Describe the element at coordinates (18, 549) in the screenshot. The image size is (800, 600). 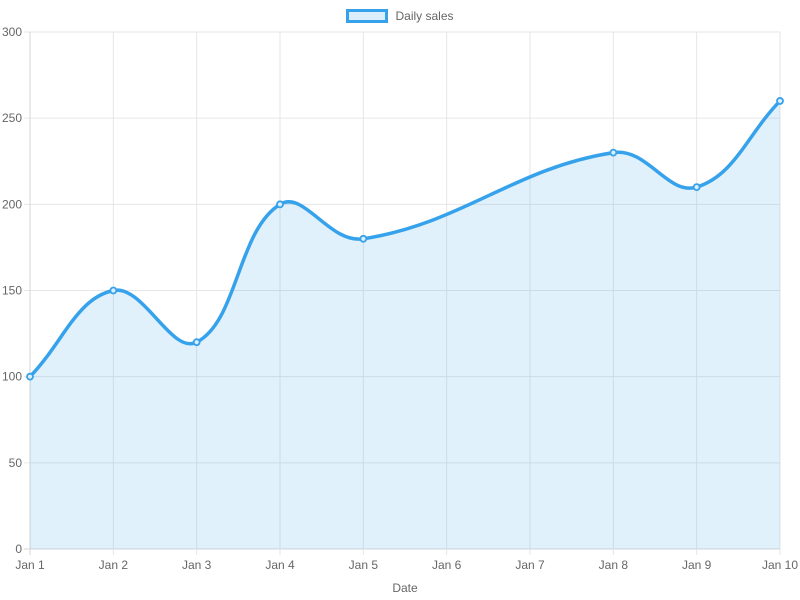
I see `y-tick-label: 0` at that location.